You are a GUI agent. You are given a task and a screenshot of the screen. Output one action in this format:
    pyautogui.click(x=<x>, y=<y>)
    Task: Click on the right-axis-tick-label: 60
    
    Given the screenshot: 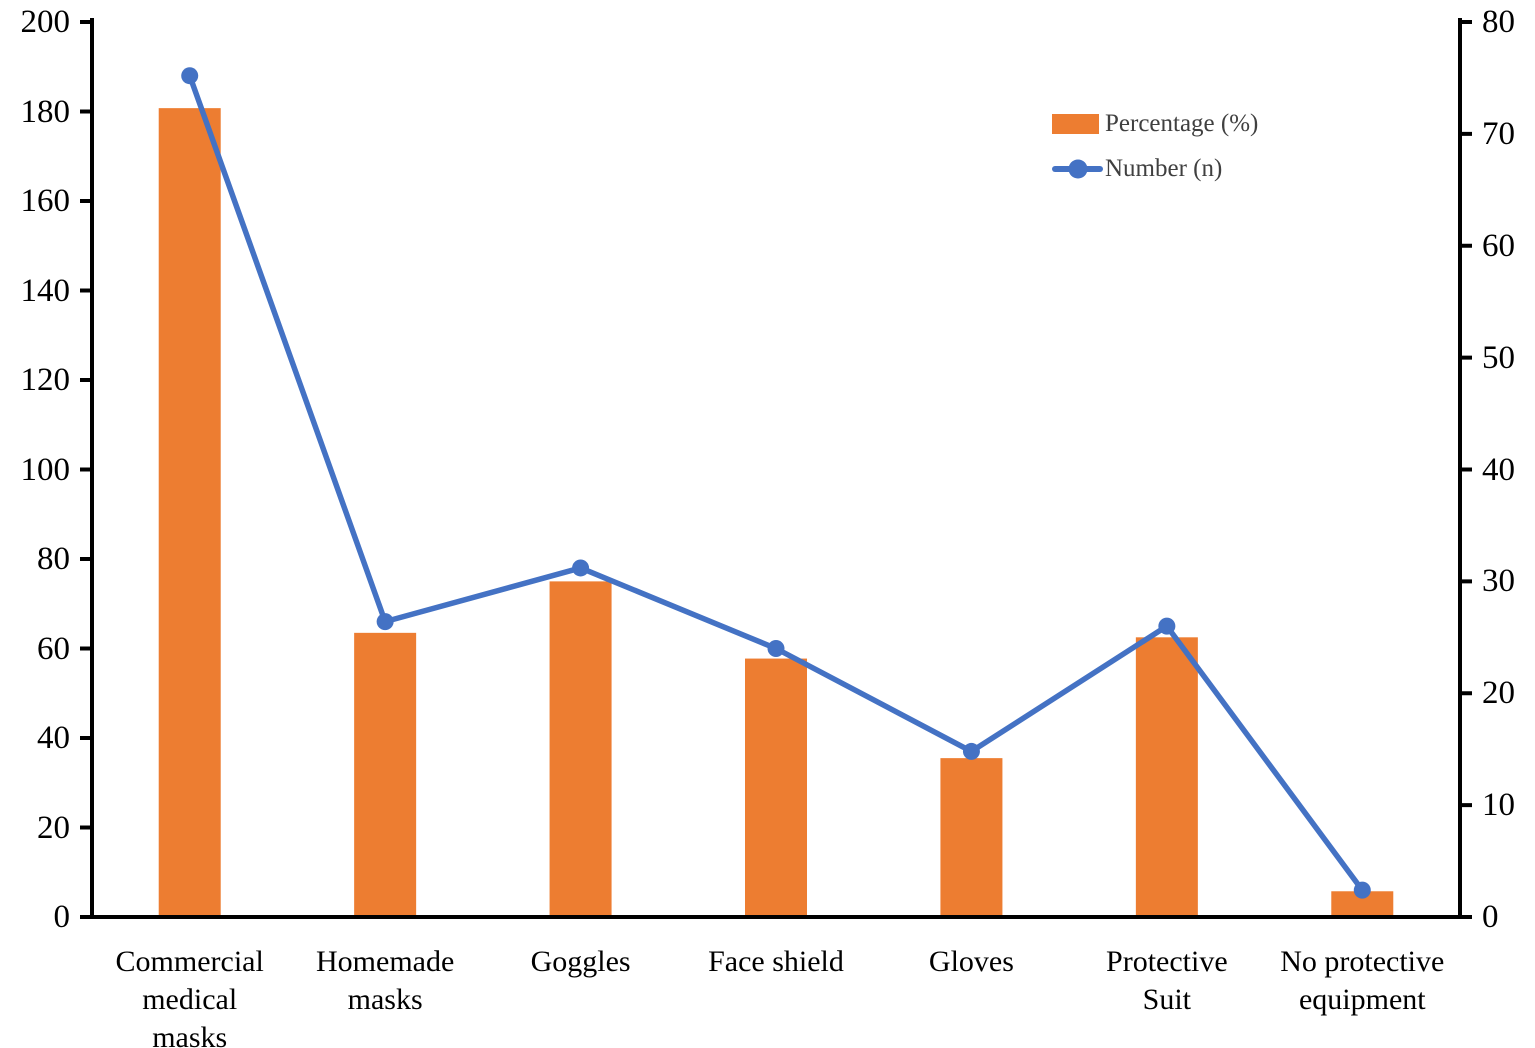 What is the action you would take?
    pyautogui.click(x=1498, y=245)
    